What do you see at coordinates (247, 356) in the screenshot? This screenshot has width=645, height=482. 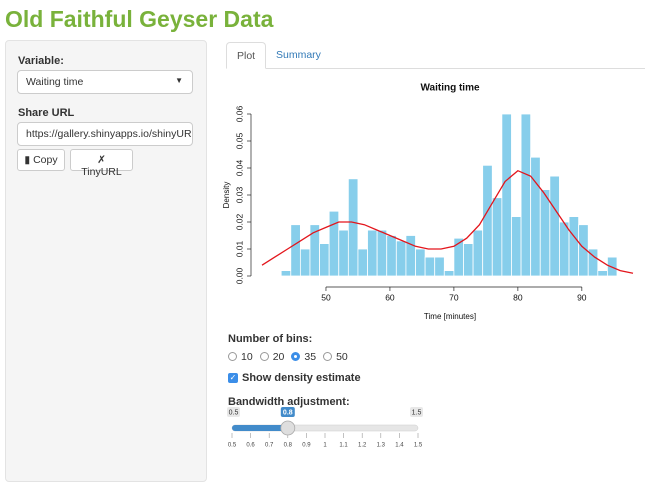 I see `radio-label: 10` at bounding box center [247, 356].